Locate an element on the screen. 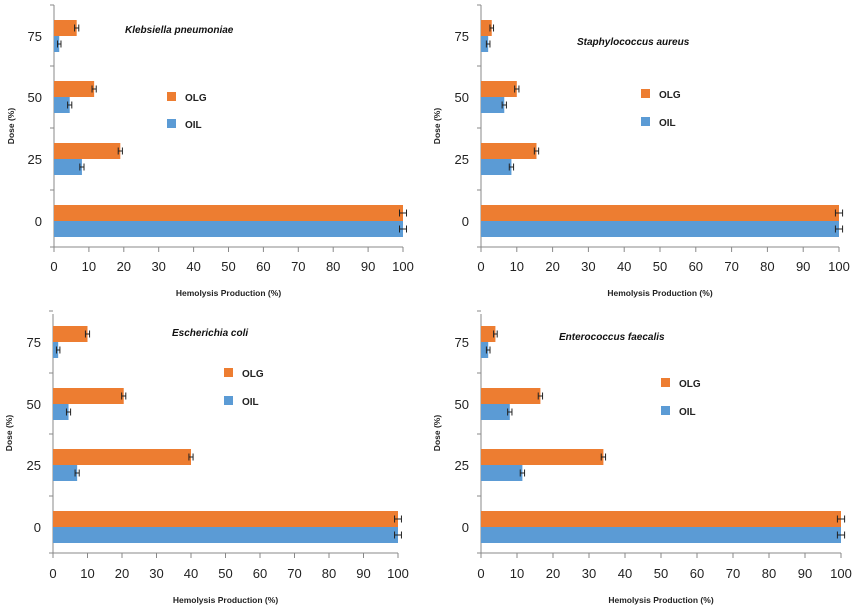 The width and height of the screenshot is (858, 610). chart-title: Staphylococcus aureus is located at coordinates (633, 42).